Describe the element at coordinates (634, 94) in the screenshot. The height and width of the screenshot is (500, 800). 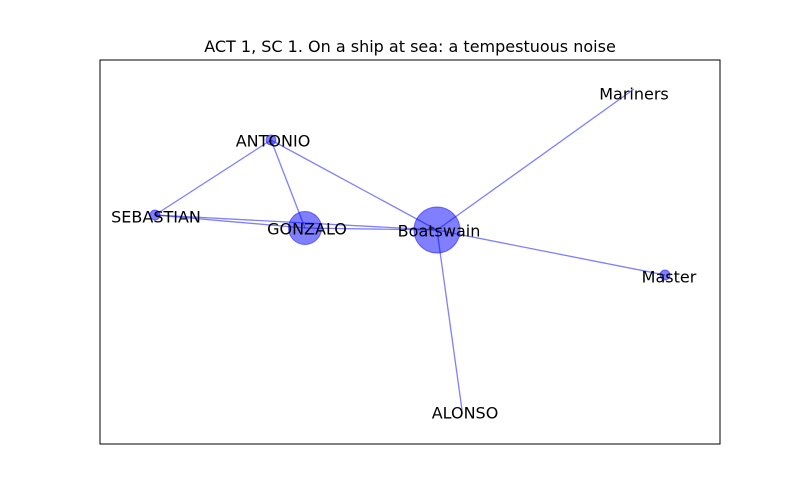
I see `node-label-mariners: Mariners` at that location.